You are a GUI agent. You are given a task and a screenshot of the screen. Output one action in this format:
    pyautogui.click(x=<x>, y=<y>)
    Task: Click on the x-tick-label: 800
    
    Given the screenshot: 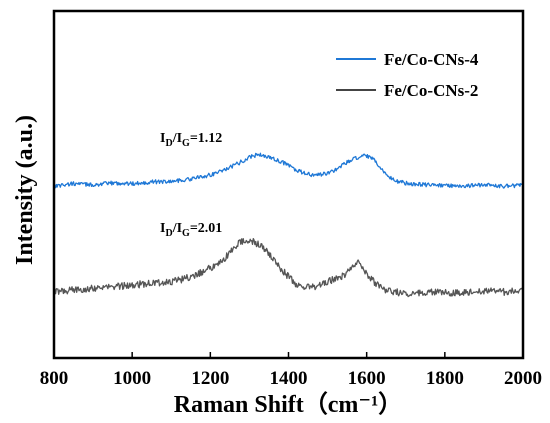 What is the action you would take?
    pyautogui.click(x=54, y=378)
    